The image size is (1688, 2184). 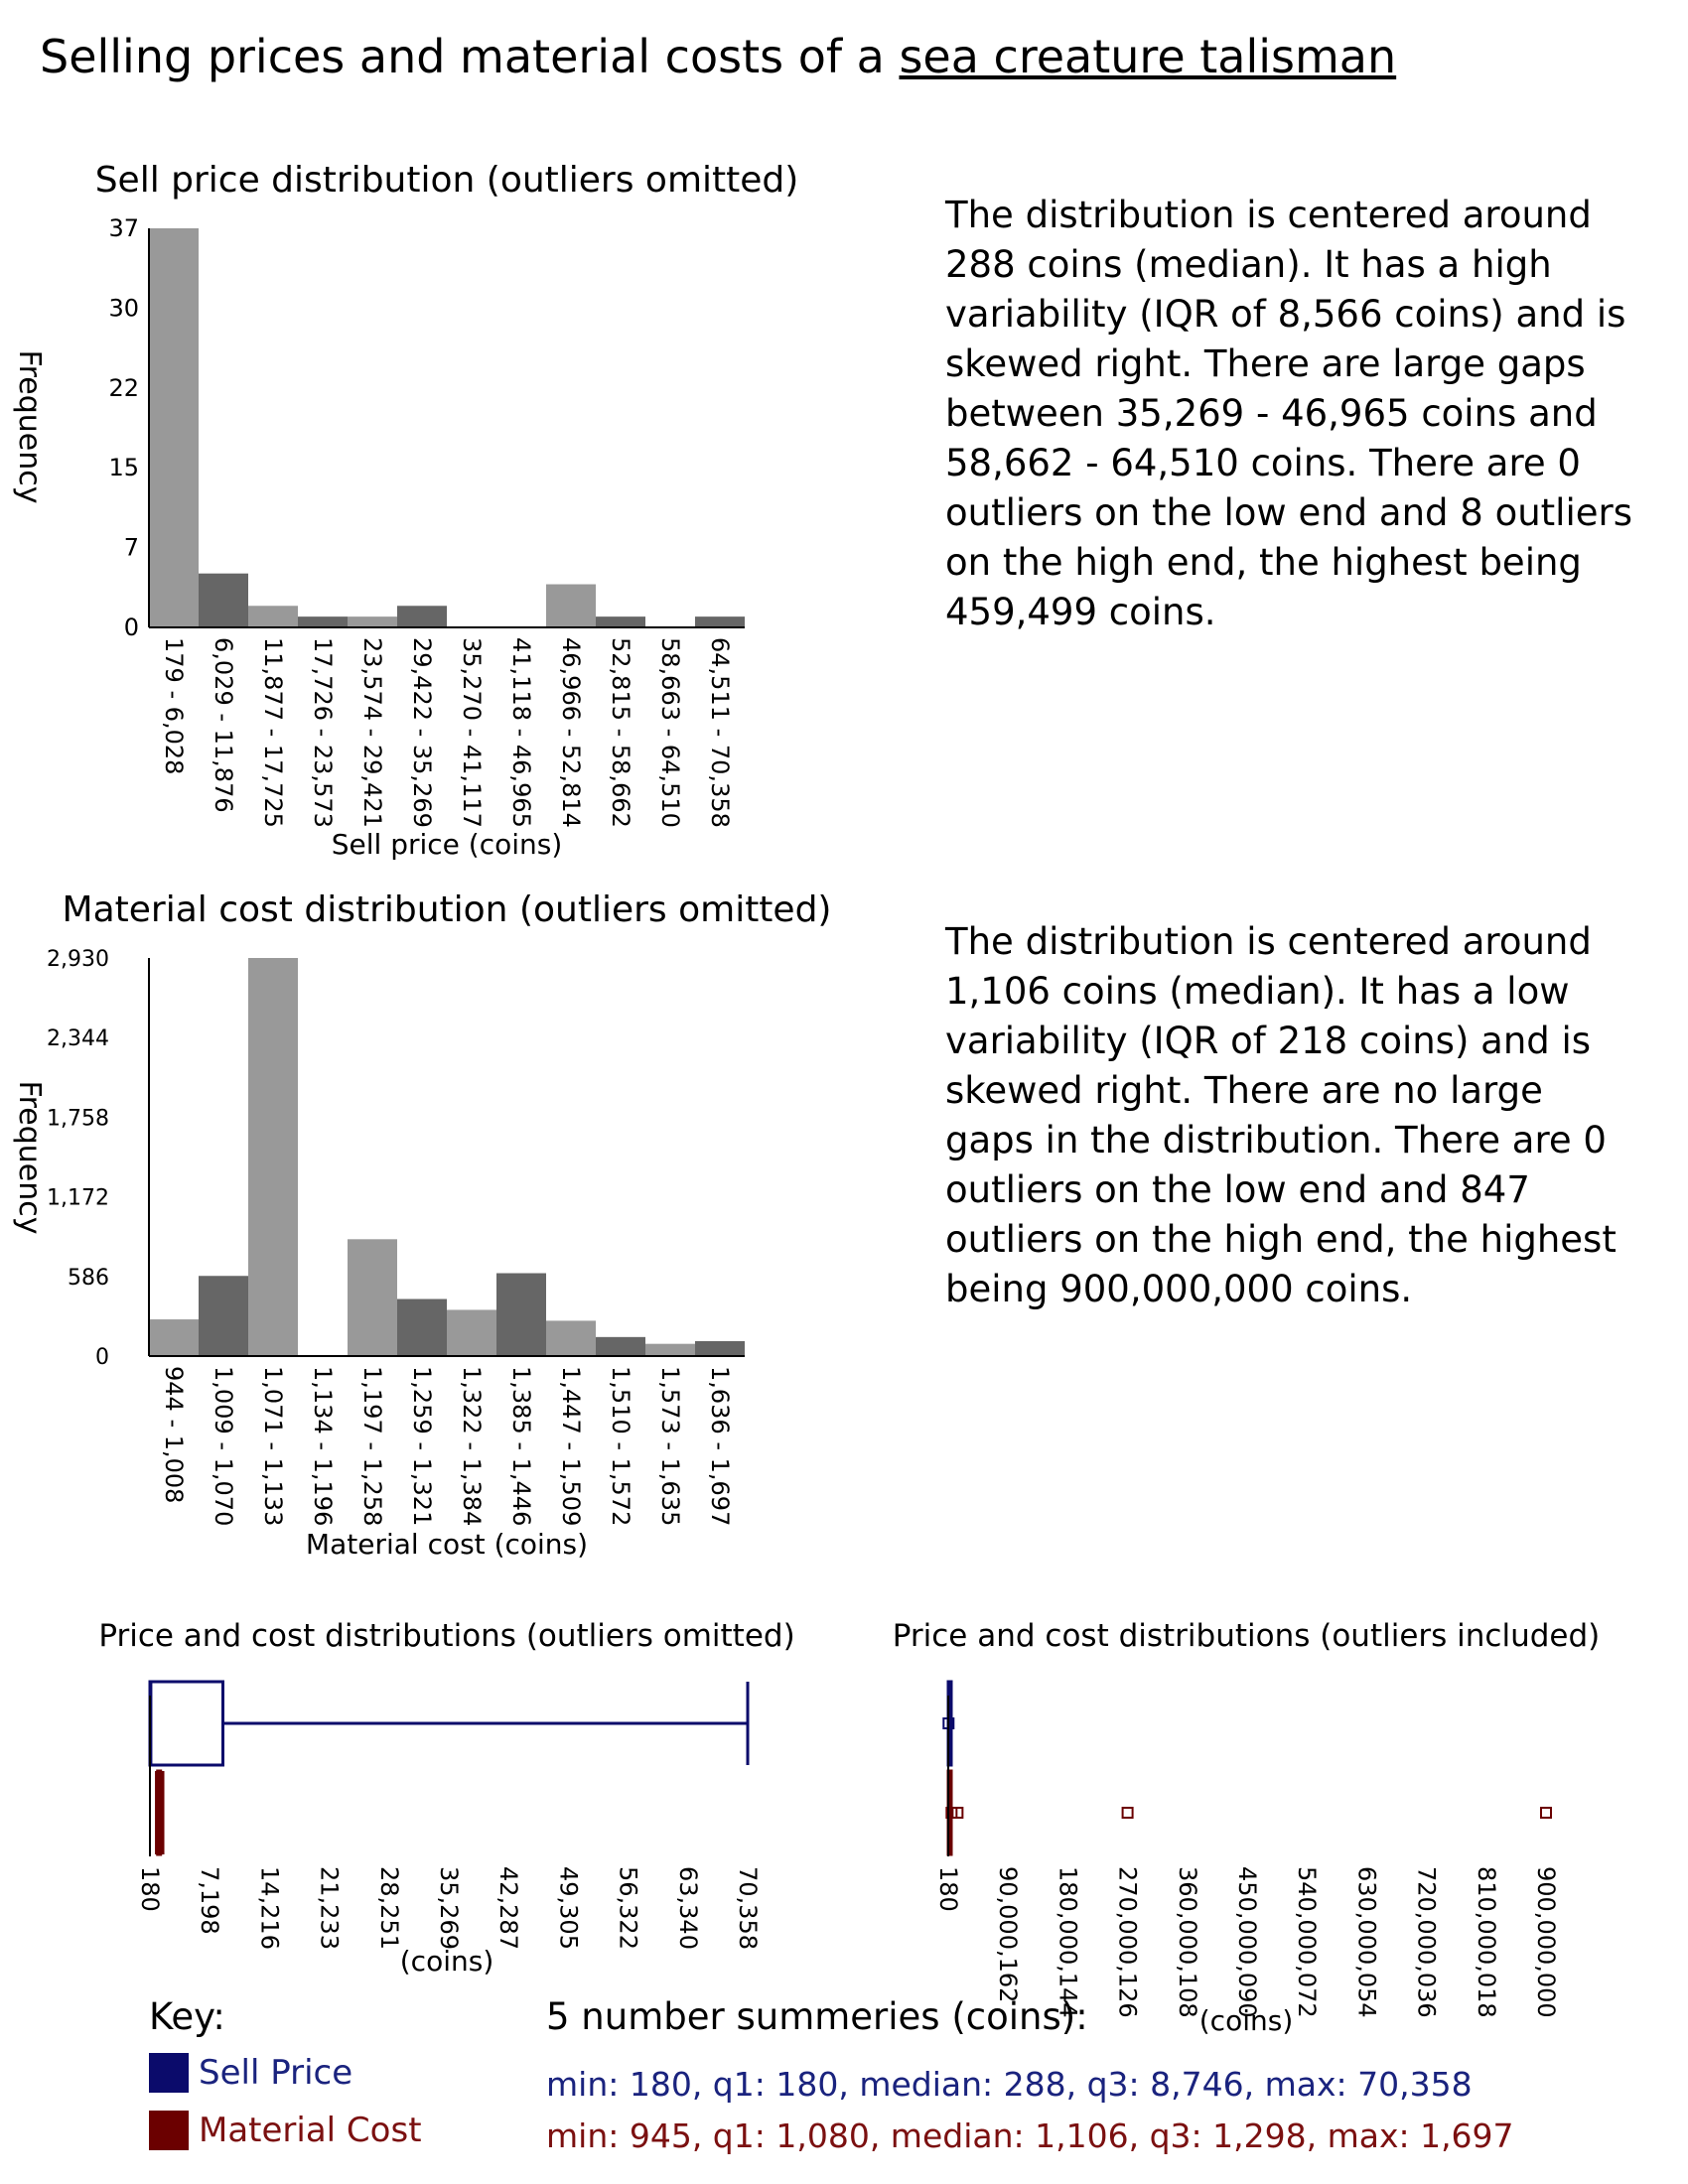 What do you see at coordinates (628, 1908) in the screenshot?
I see `omitted-boxplot-xtick: 56,322` at bounding box center [628, 1908].